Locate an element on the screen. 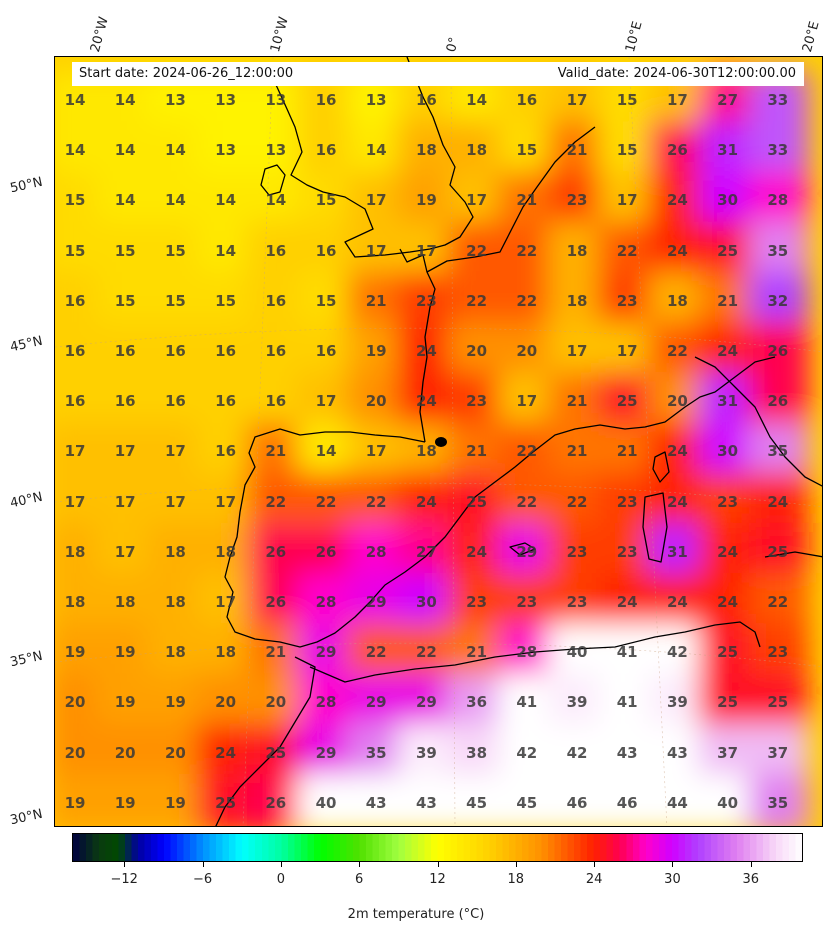  grid-value-label: 15 is located at coordinates (125, 250).